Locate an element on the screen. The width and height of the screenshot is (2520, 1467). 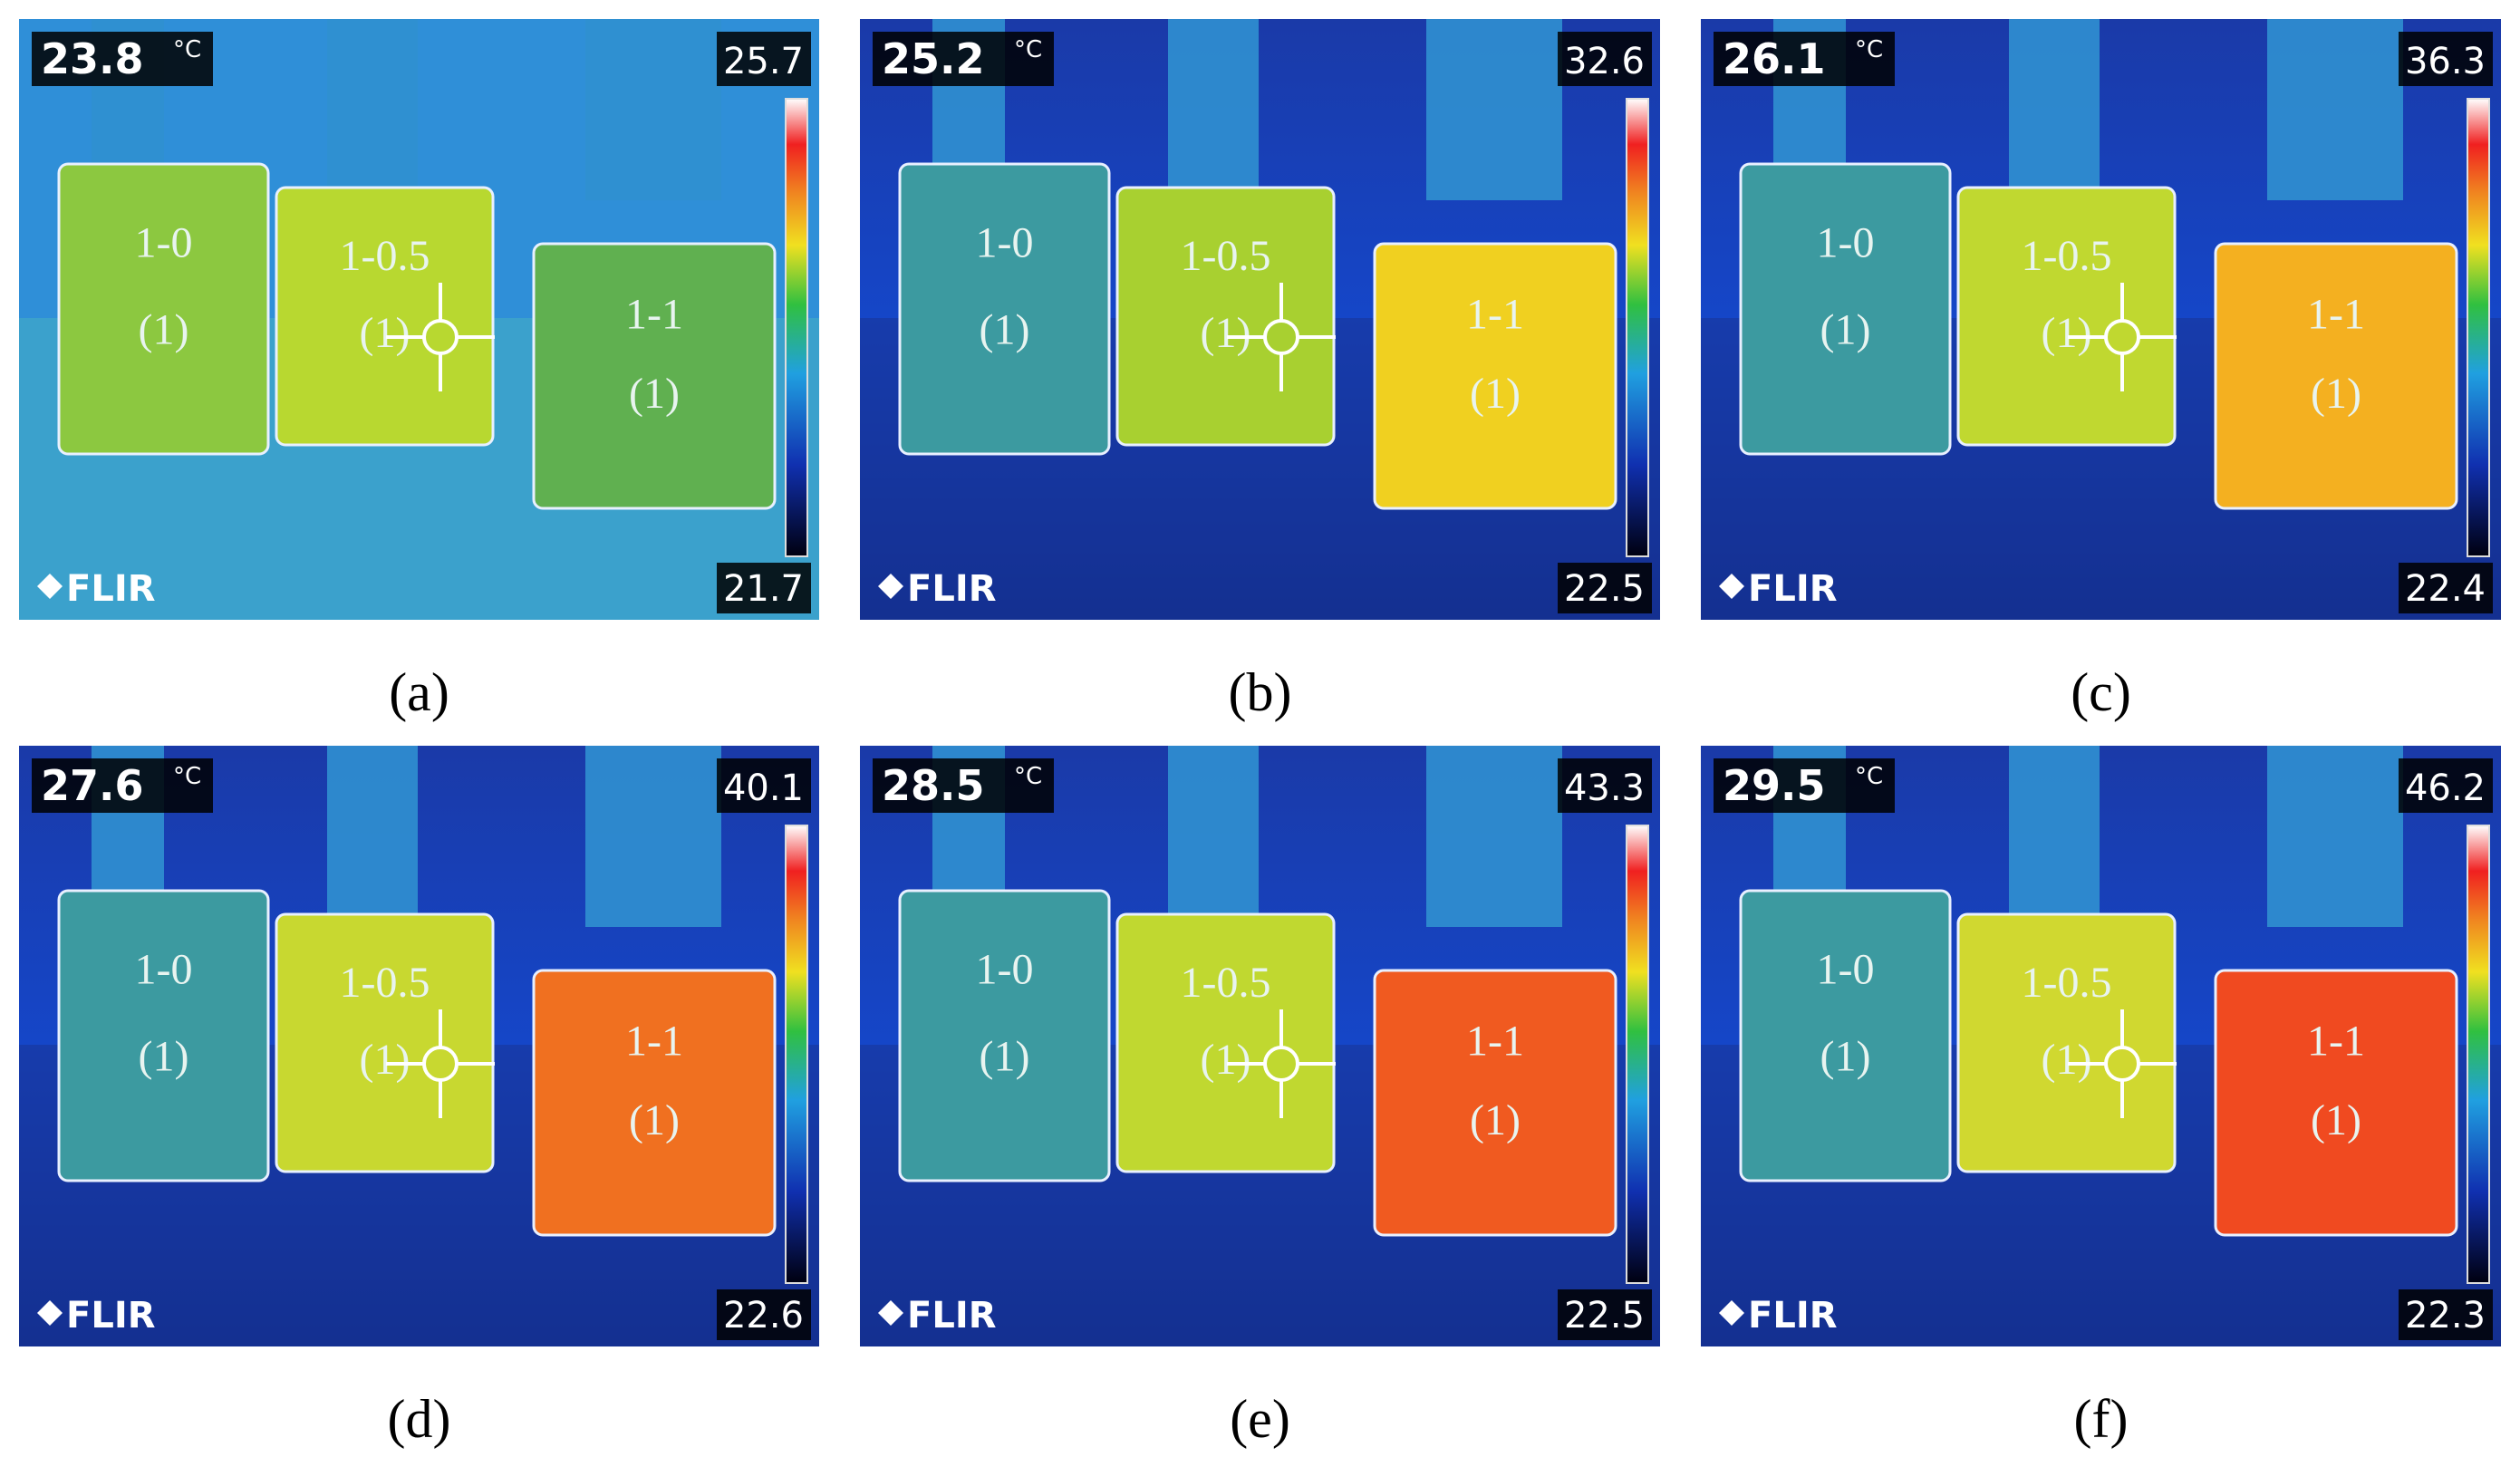
thermal-image: 1-0 (1) 1-0.5 (1) 1-1 (1) 28.5 °C 43.3 22.5 FLIR is located at coordinates (1260, 1046).